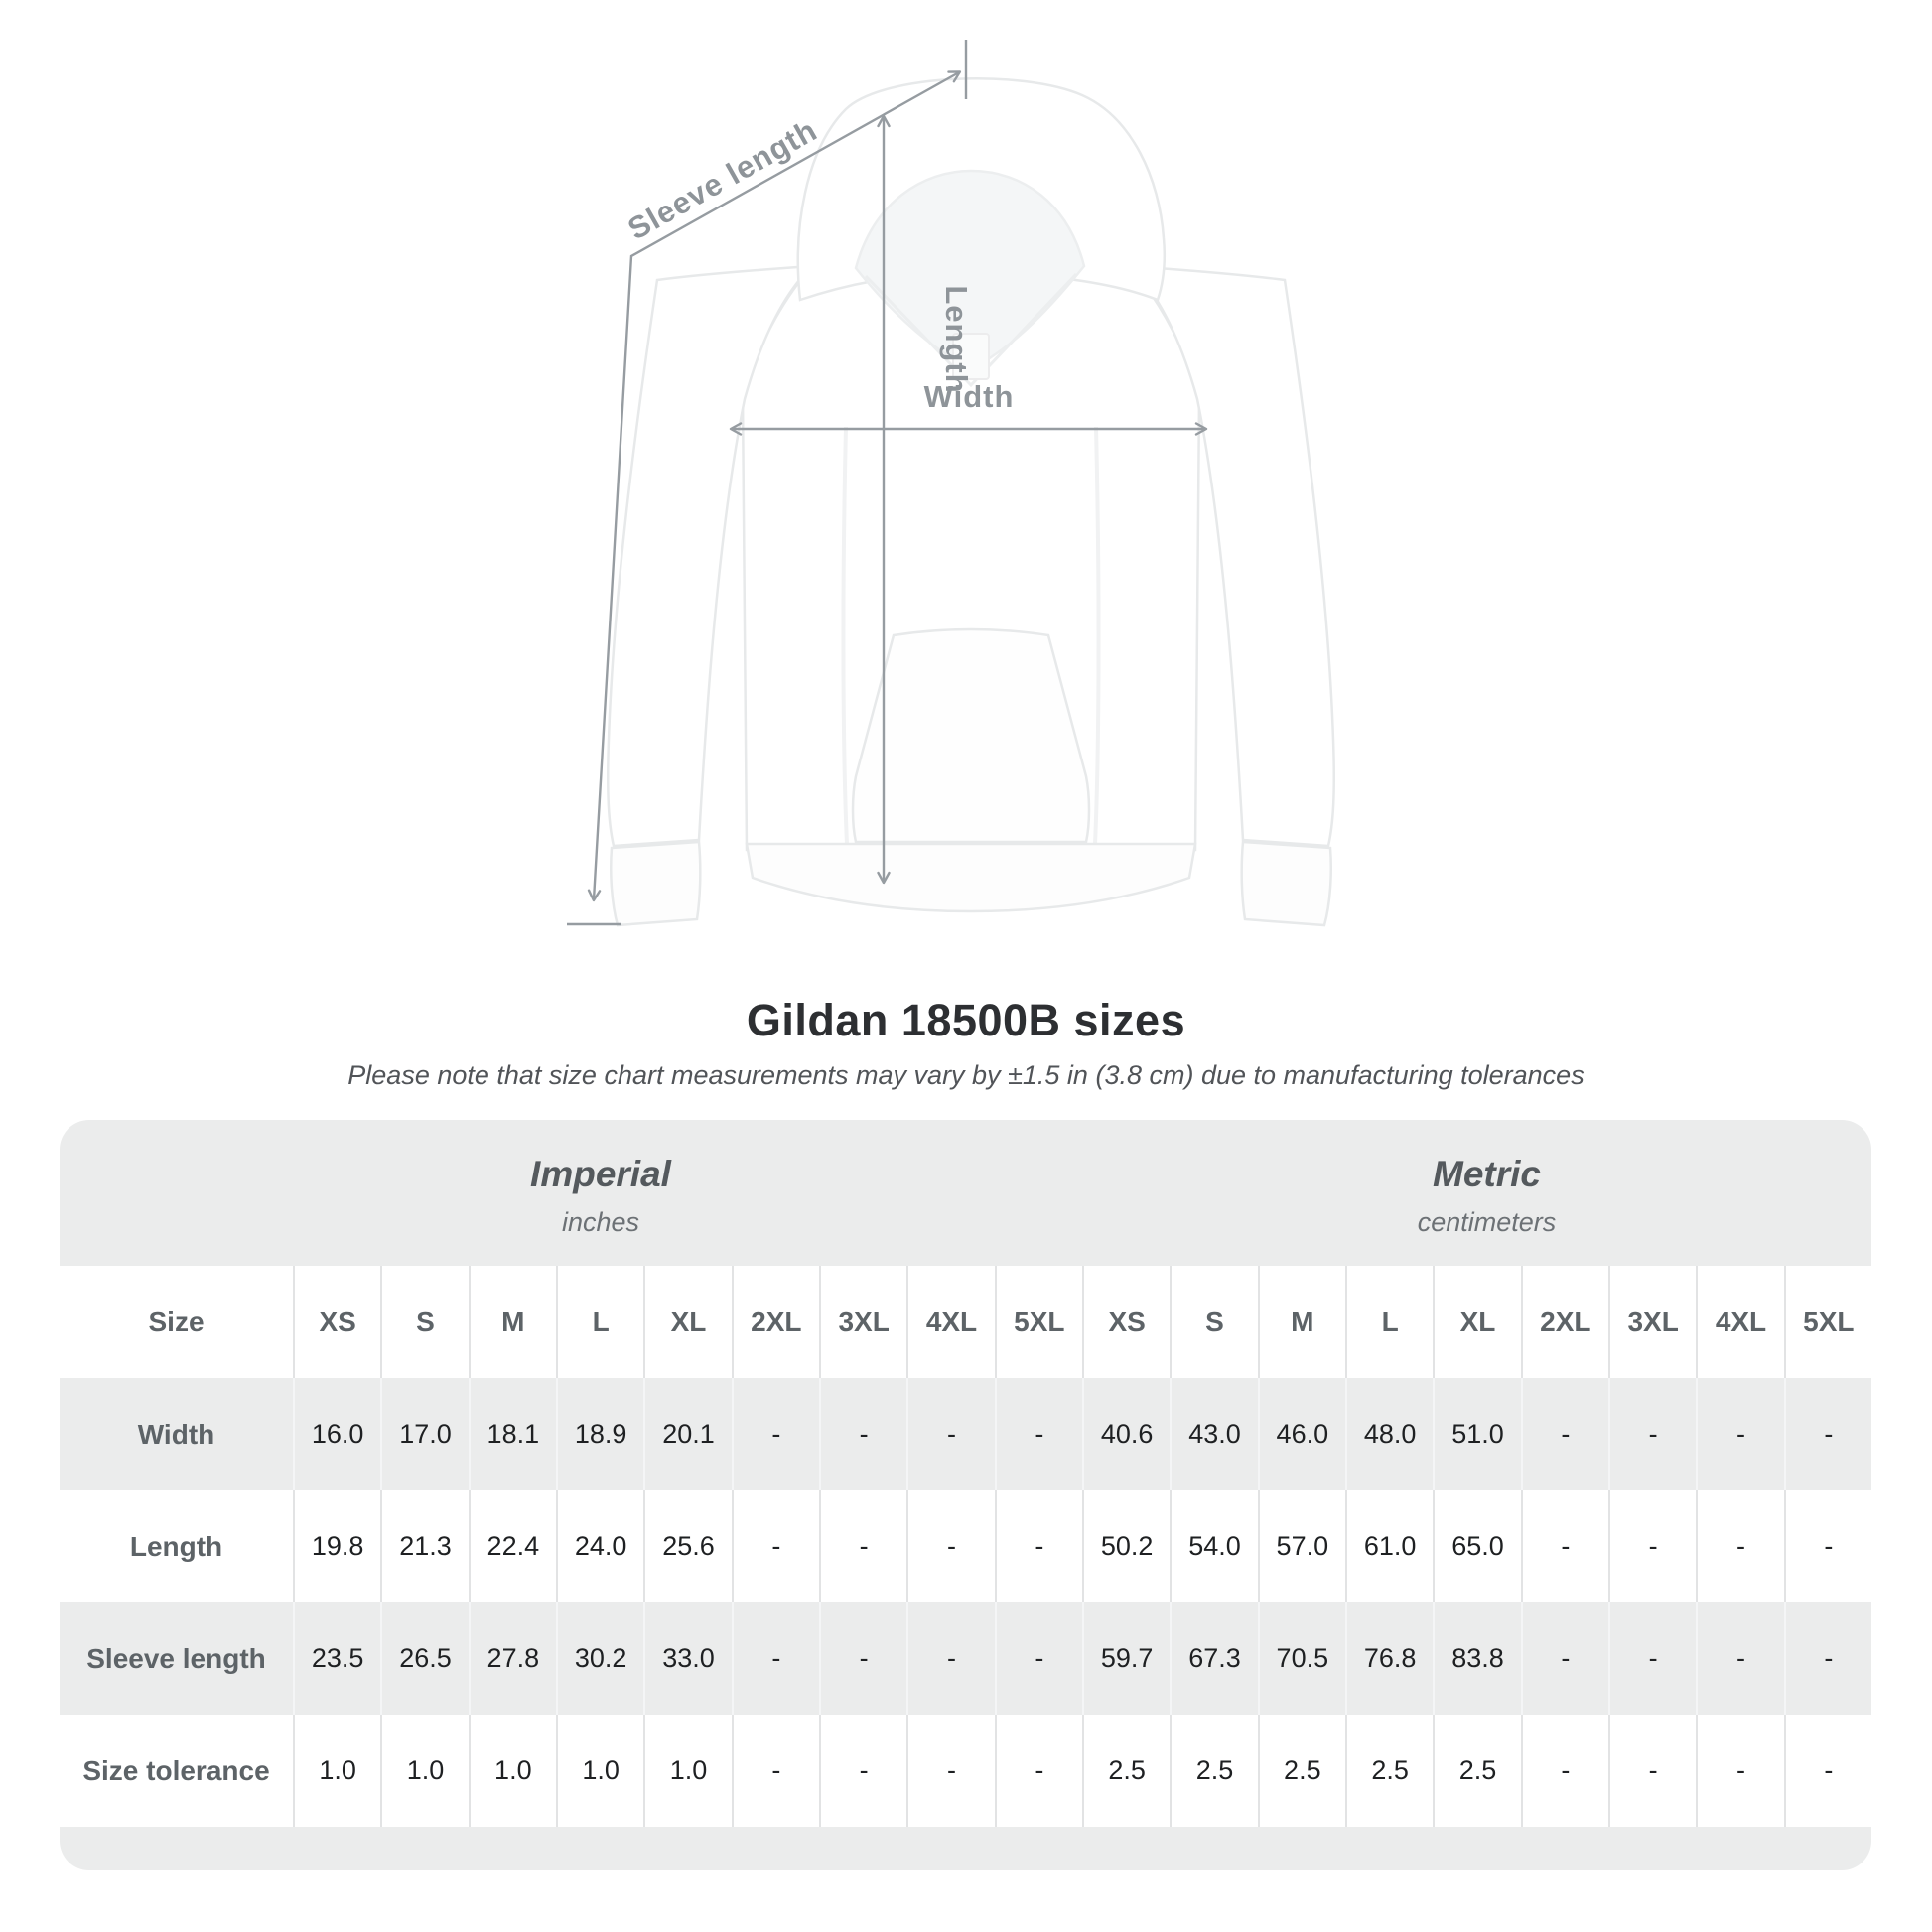  I want to click on imperial-header: Imperial inches, so click(601, 1196).